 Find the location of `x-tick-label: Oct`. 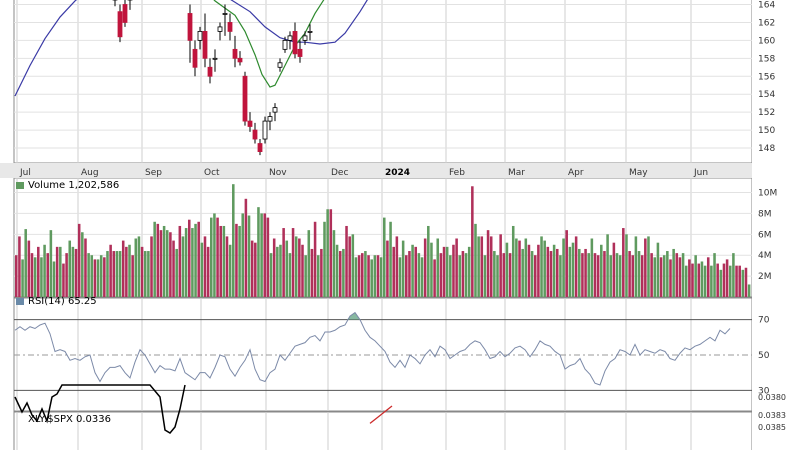

x-tick-label: Oct is located at coordinates (212, 173).